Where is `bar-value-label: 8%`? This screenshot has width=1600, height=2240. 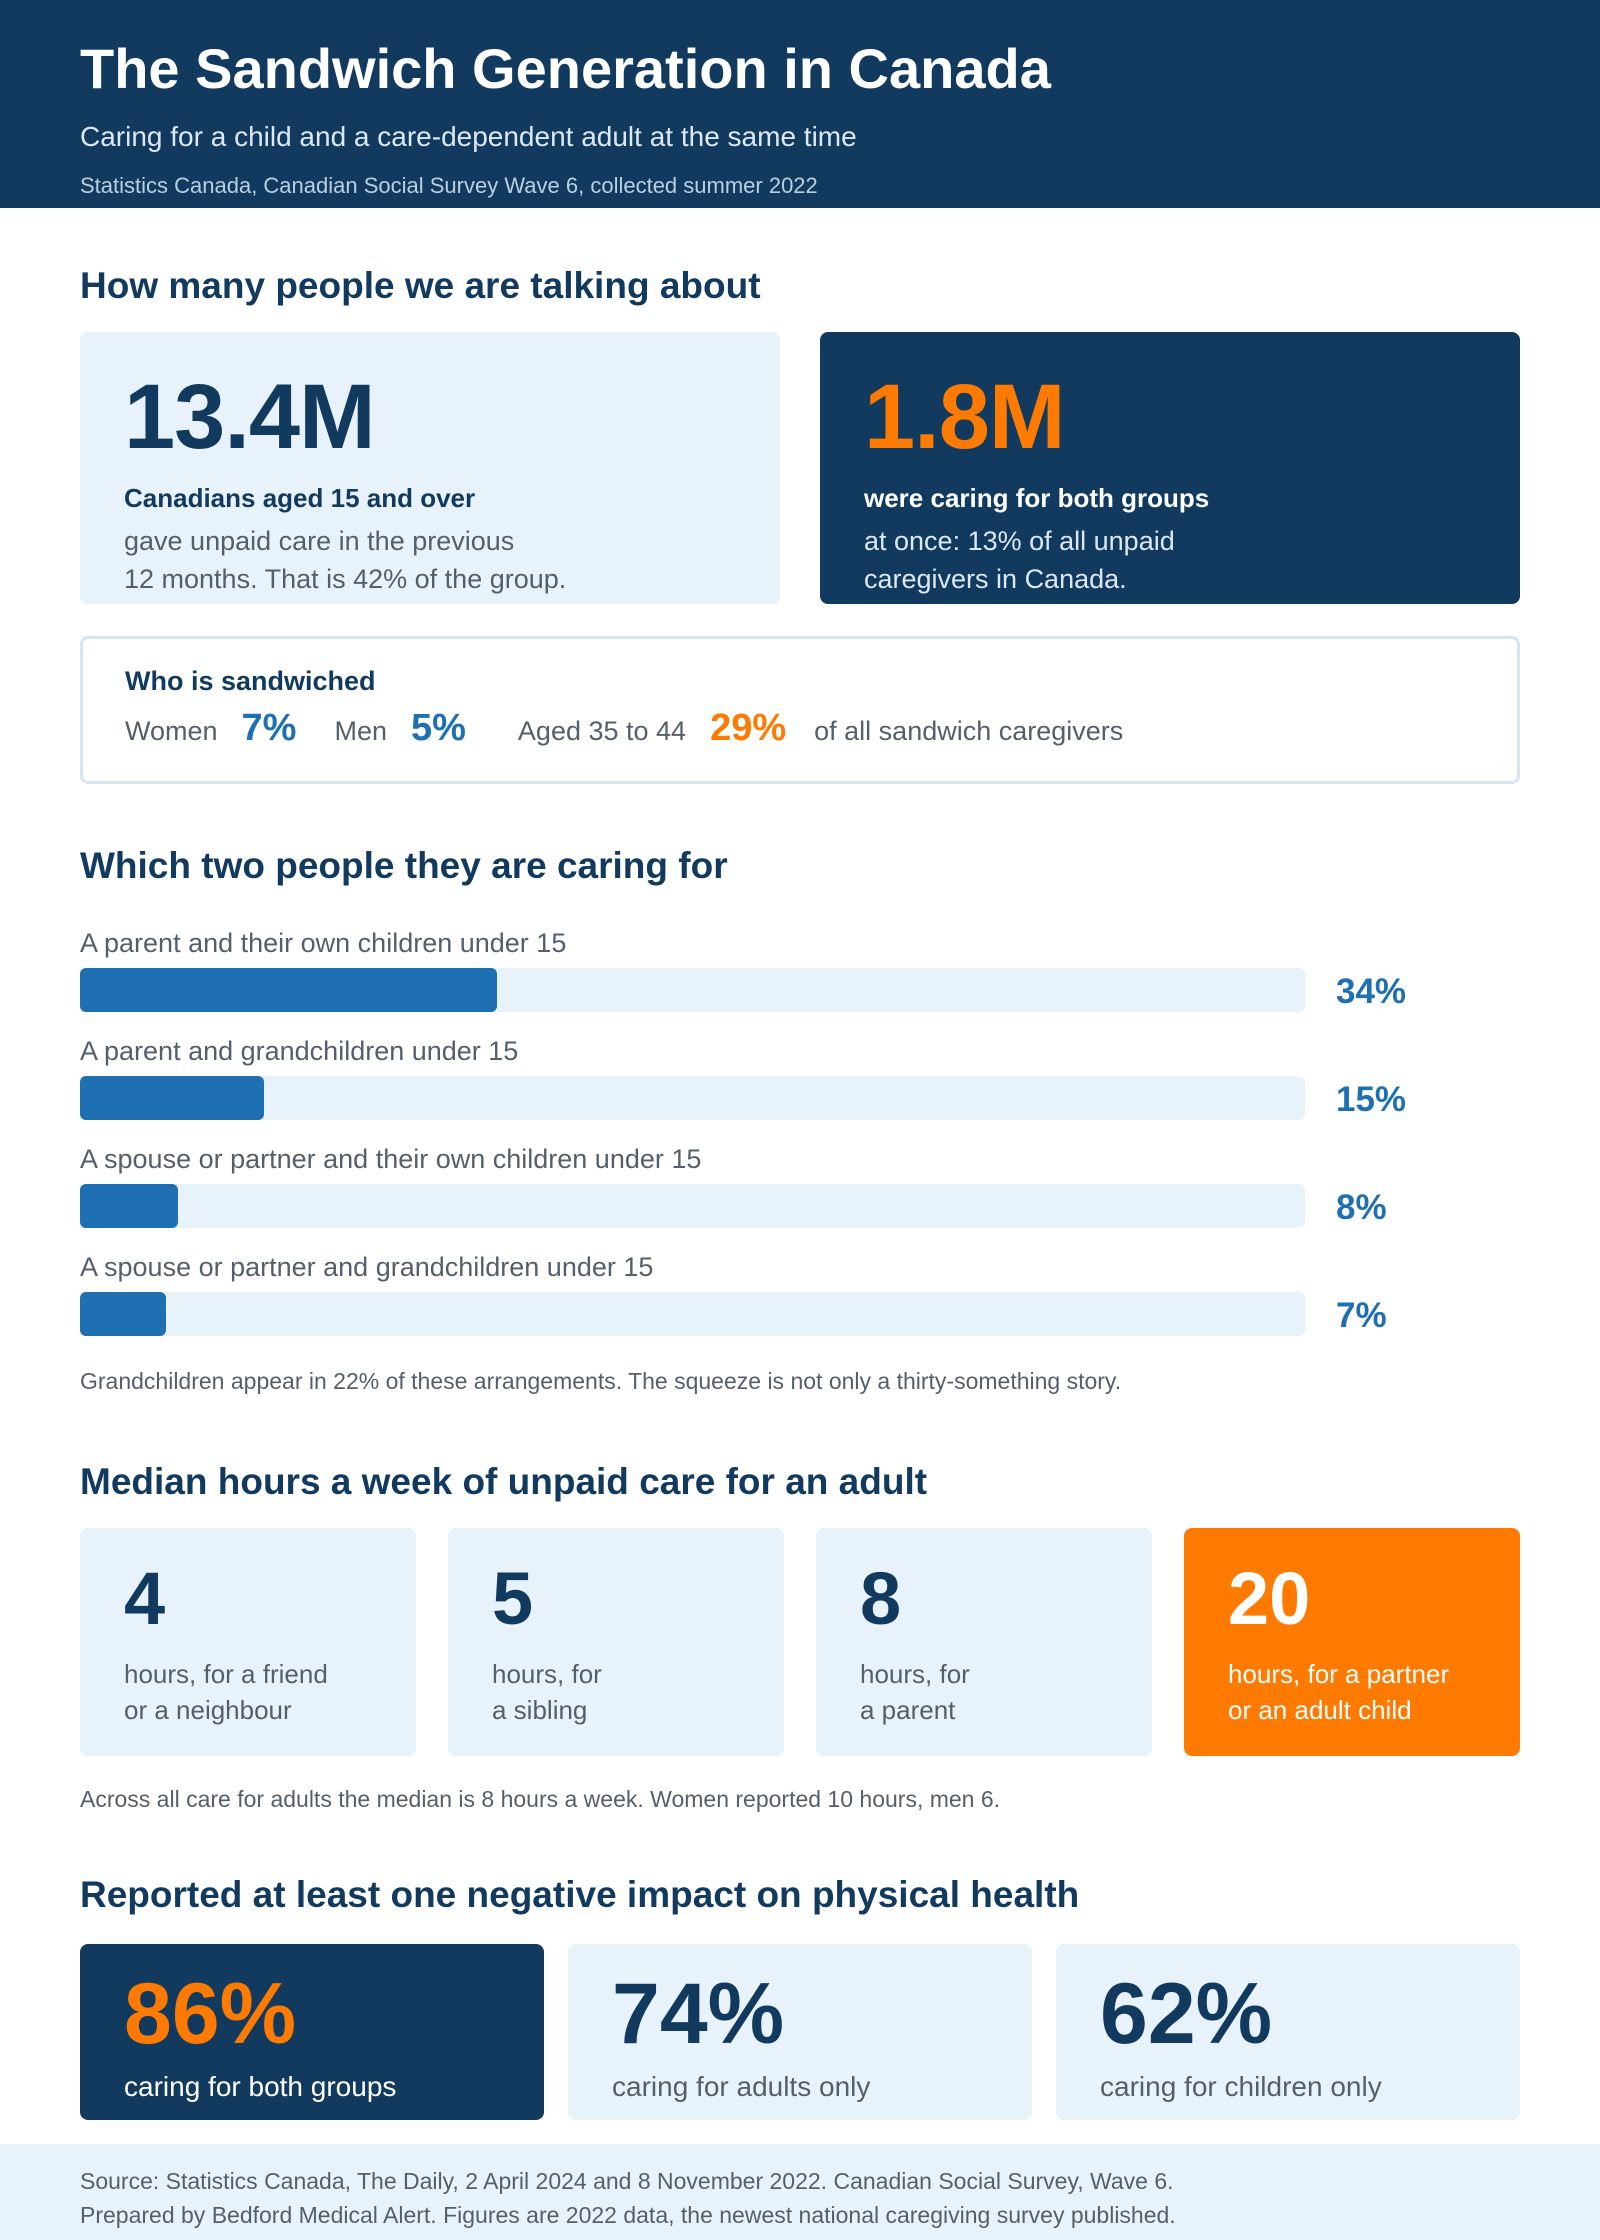
bar-value-label: 8% is located at coordinates (1361, 1207).